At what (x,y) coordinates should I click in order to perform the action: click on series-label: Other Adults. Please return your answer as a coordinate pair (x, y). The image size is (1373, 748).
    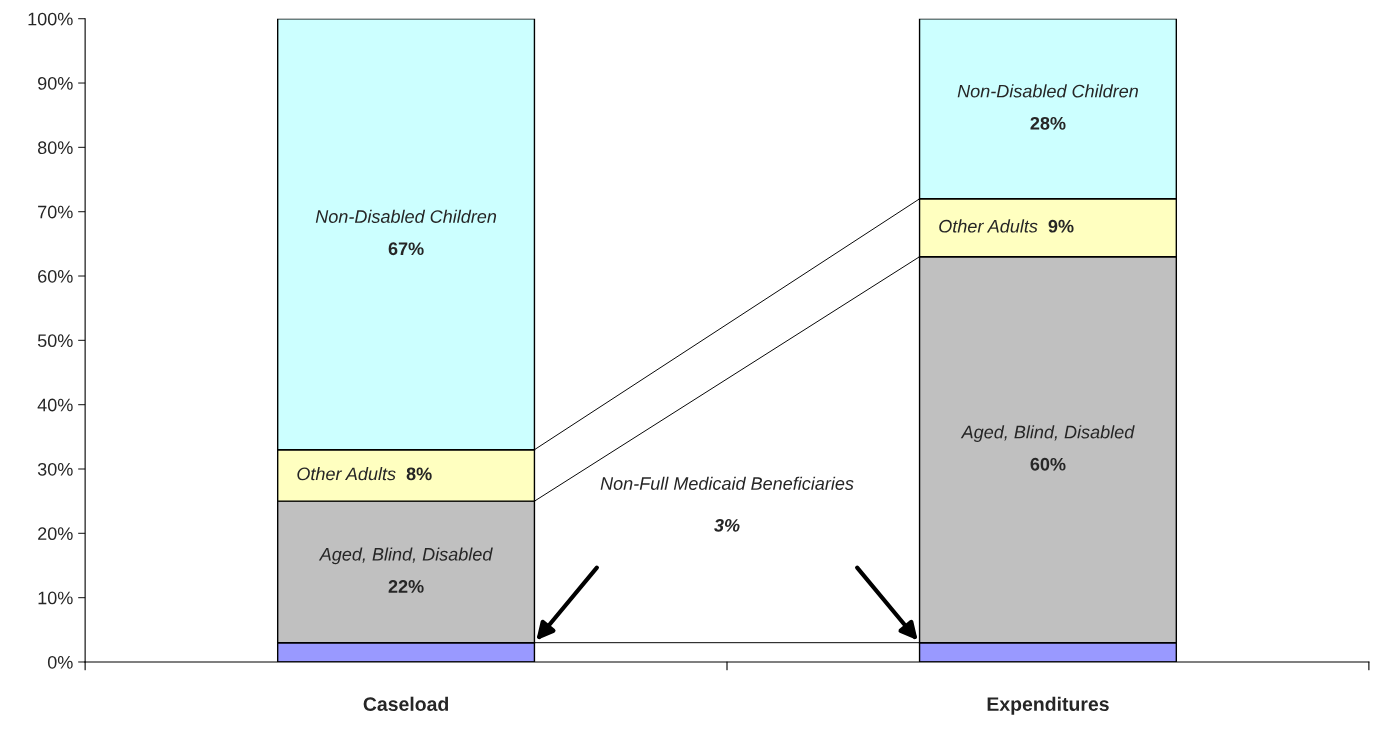
    Looking at the image, I should click on (346, 474).